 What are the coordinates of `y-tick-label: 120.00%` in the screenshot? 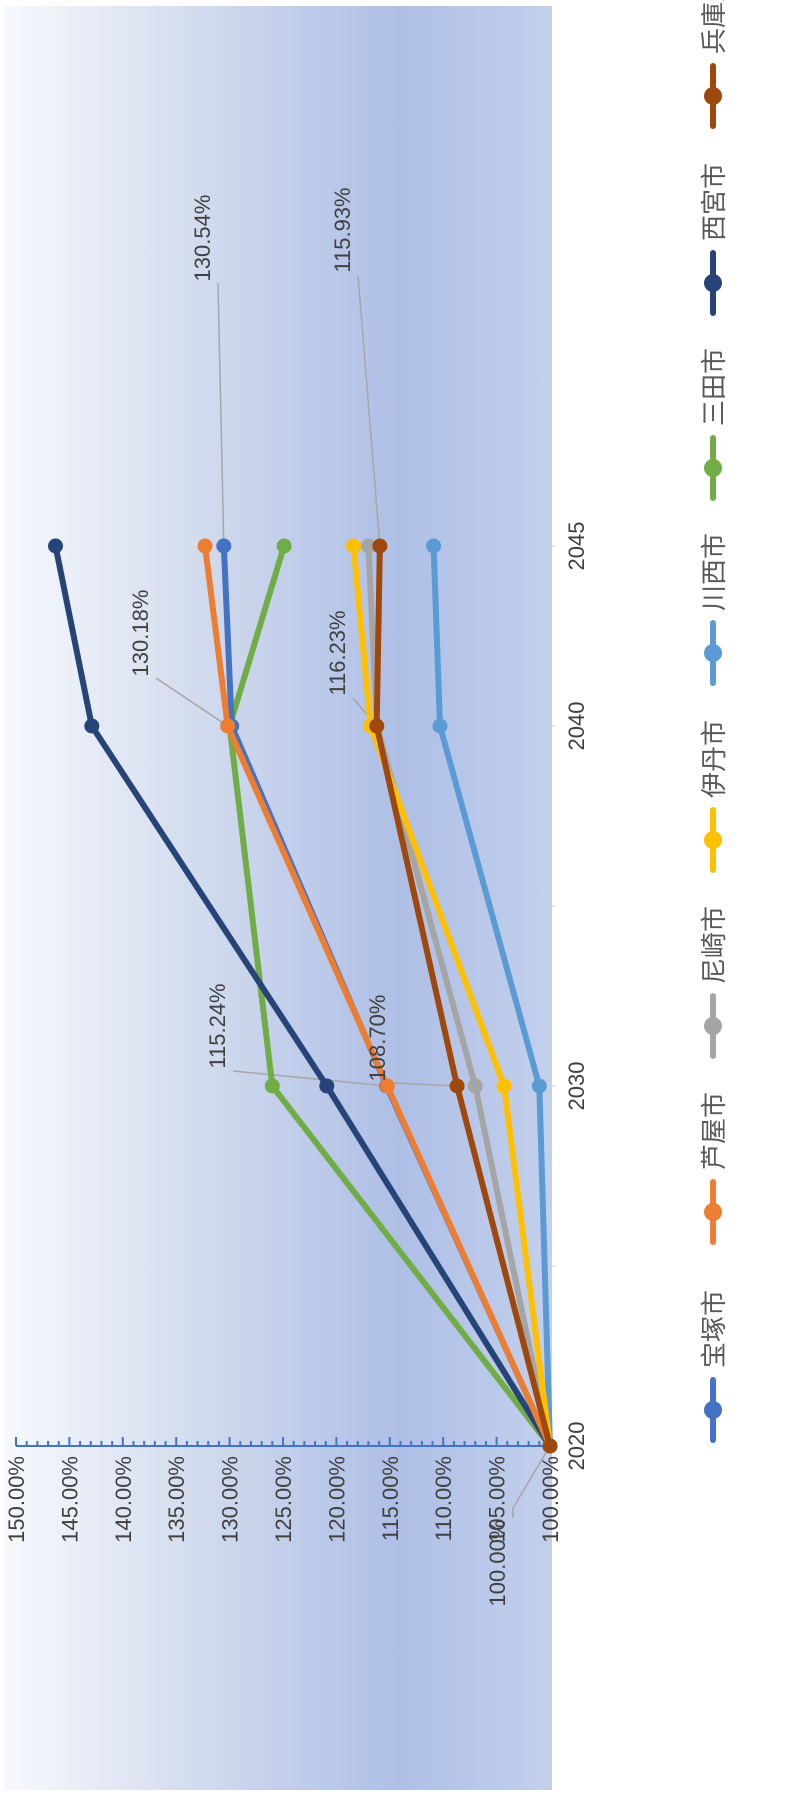 It's located at (336, 1499).